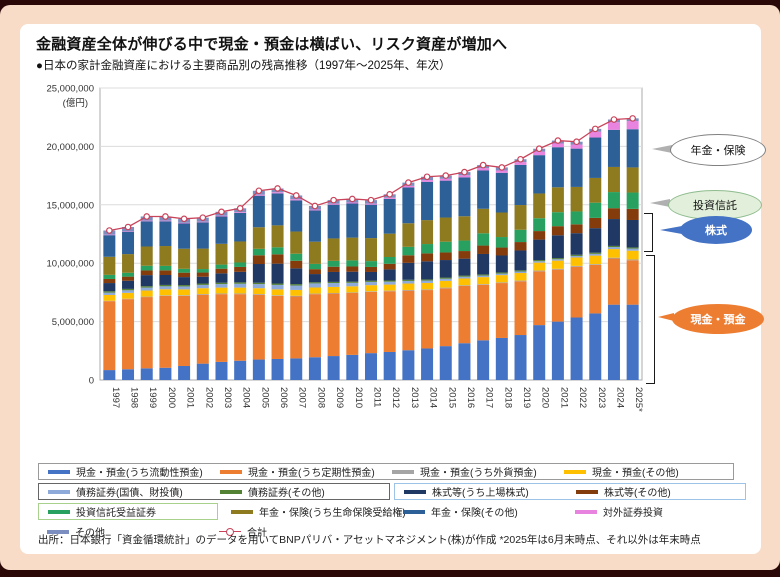  Describe the element at coordinates (660, 203) in the screenshot. I see `trust-callout-tail` at that location.